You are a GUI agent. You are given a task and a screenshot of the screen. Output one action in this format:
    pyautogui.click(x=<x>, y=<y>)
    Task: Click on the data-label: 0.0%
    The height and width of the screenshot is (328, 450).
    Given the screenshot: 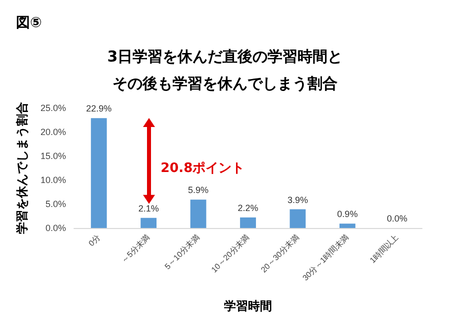 What is the action you would take?
    pyautogui.click(x=397, y=219)
    